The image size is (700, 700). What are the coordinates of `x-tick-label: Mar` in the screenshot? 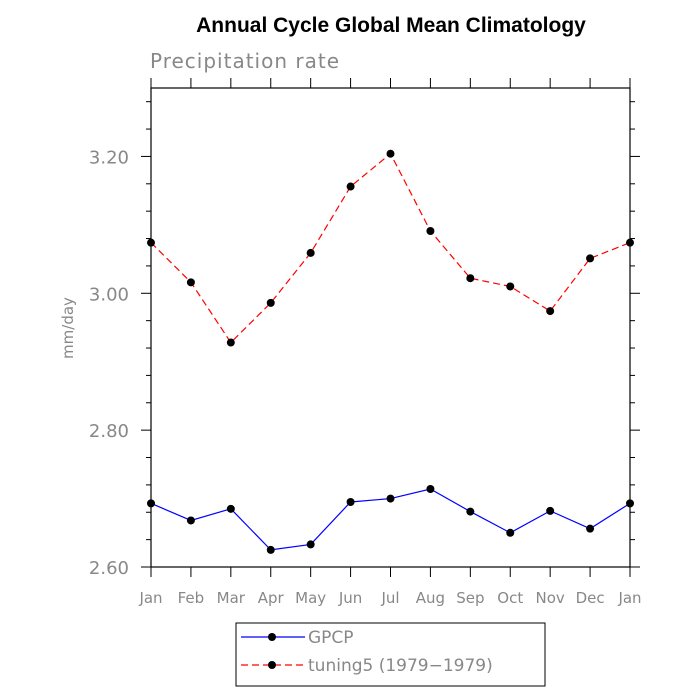 It's located at (231, 598).